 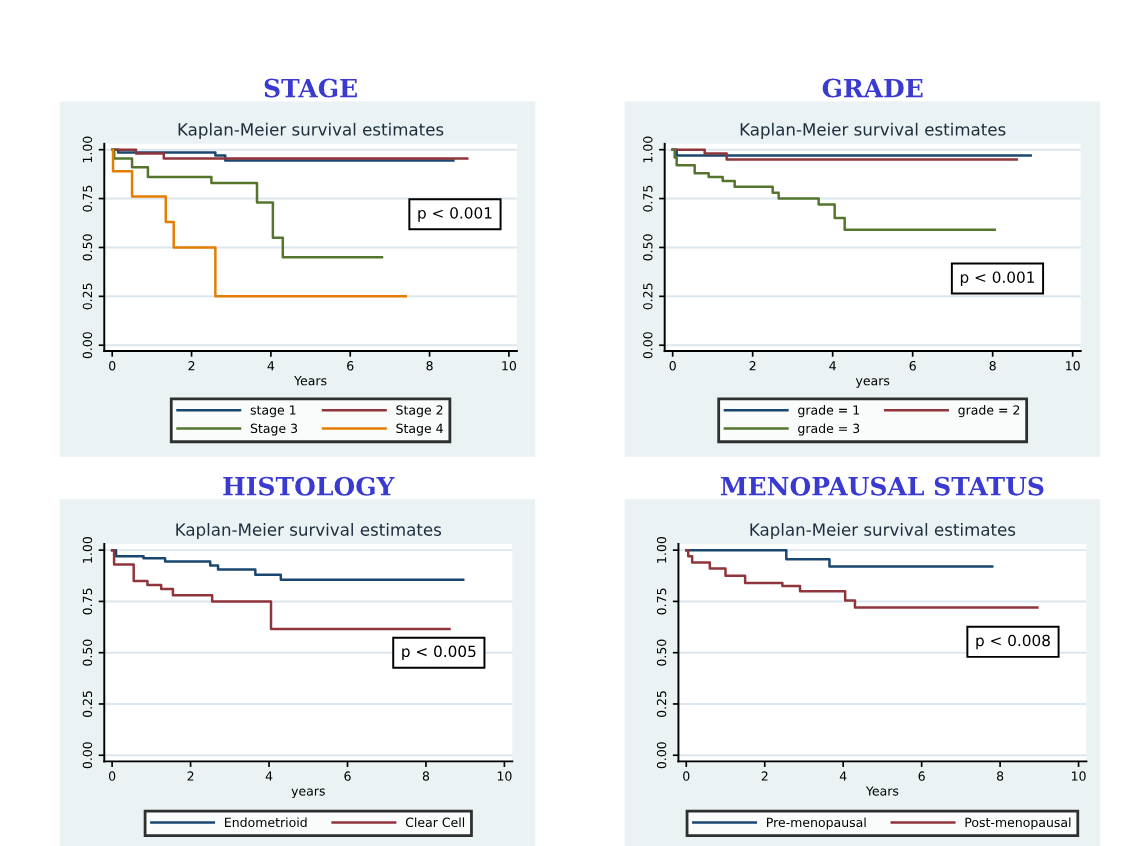 What do you see at coordinates (309, 486) in the screenshot?
I see `chart-title: HISTOLOGY` at bounding box center [309, 486].